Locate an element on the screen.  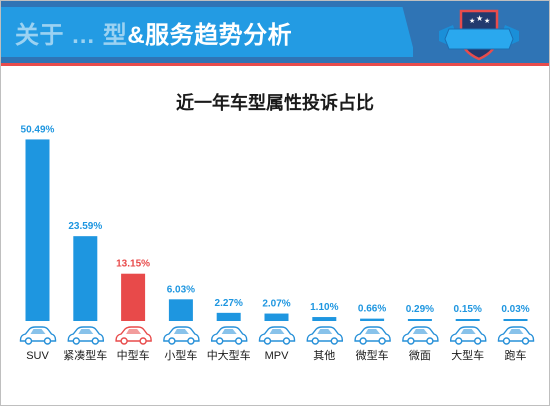
data-label-其他: 1.10% is located at coordinates (324, 307).